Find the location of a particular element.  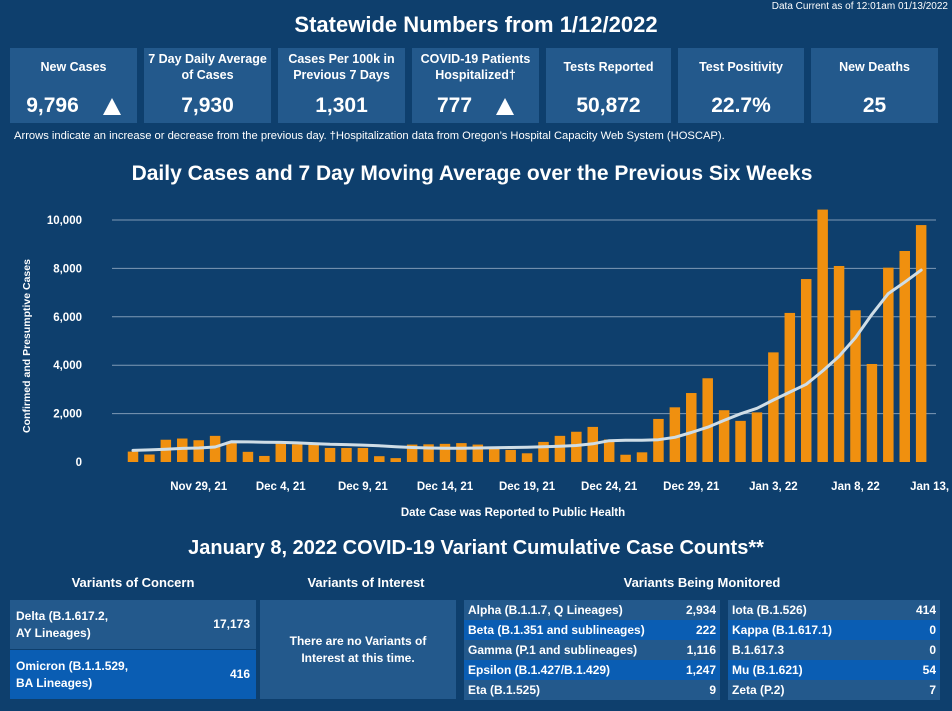

variant-count: 222 is located at coordinates (705, 630).